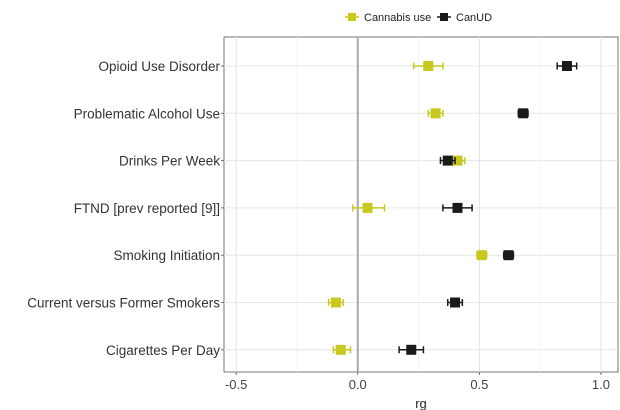 The height and width of the screenshot is (410, 620). Describe the element at coordinates (601, 384) in the screenshot. I see `x-tick-label: 1.0` at that location.